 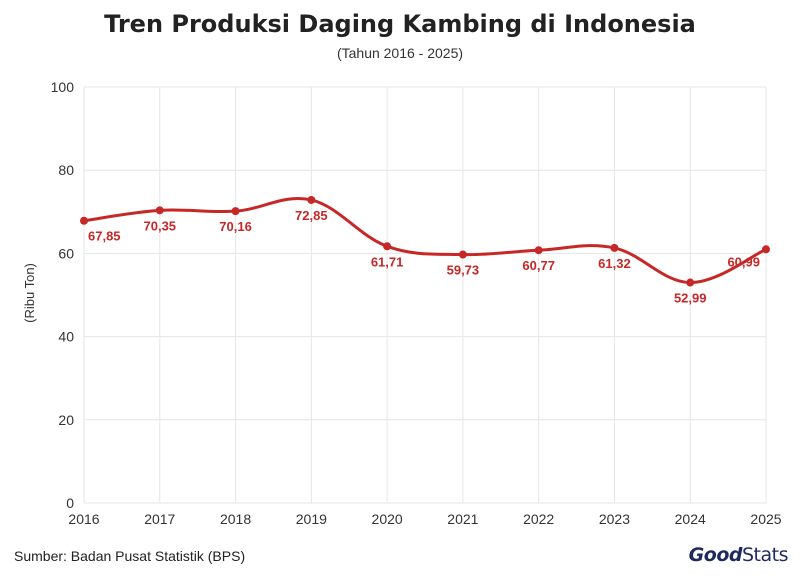 I want to click on data-label: 72,85, so click(x=311, y=215).